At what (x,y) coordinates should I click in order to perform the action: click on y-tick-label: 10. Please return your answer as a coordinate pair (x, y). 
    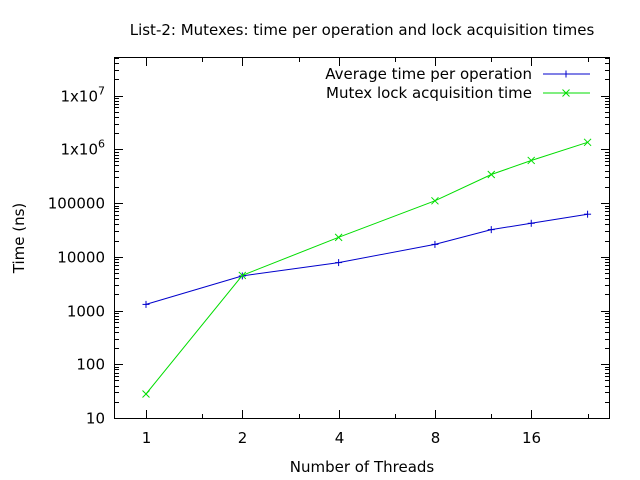
    Looking at the image, I should click on (95, 419).